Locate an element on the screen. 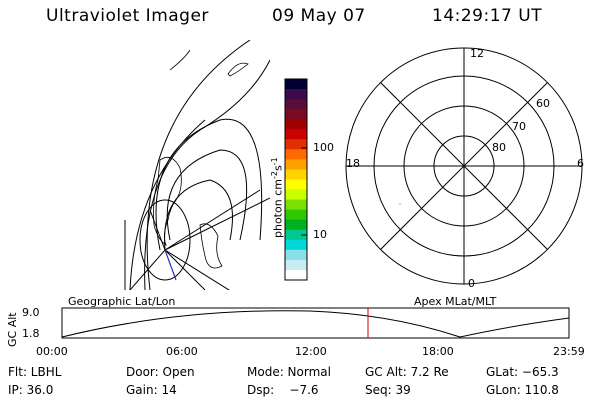  altitude-curve is located at coordinates (315, 324).